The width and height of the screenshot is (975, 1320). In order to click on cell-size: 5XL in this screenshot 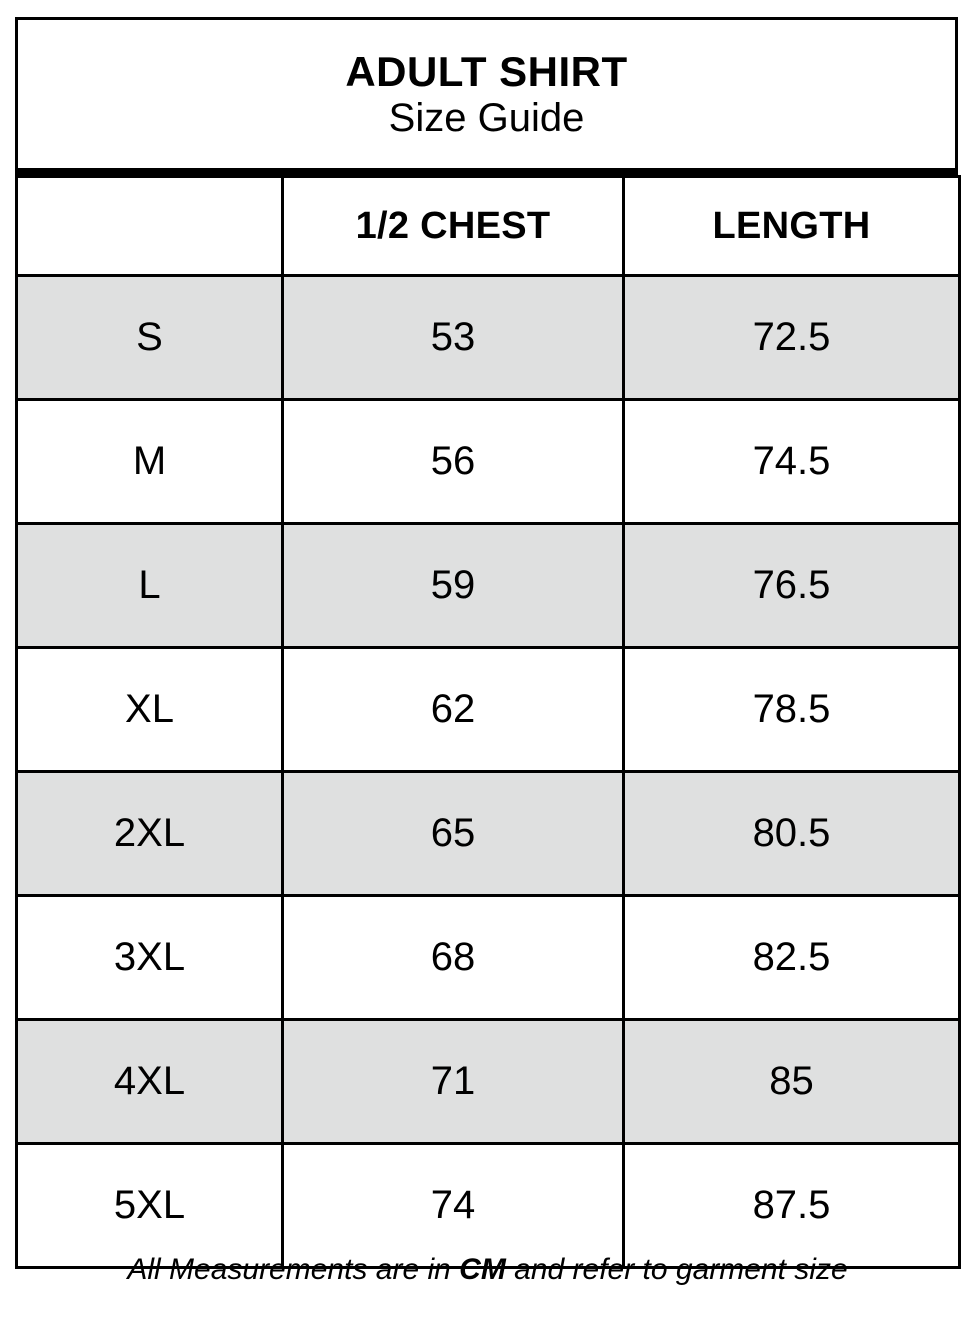, I will do `click(149, 1205)`.